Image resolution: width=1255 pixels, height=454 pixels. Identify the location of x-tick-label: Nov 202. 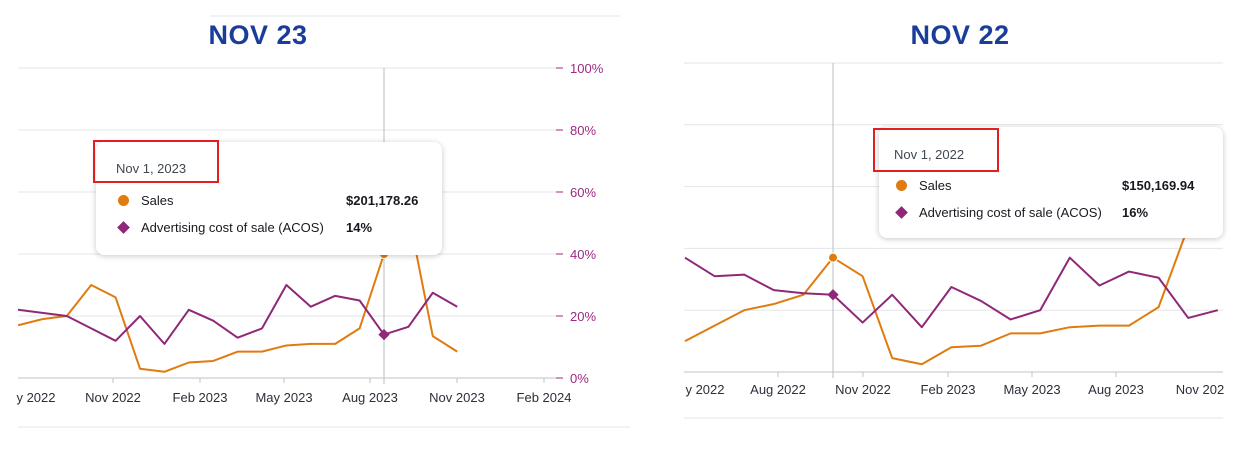
(1200, 389).